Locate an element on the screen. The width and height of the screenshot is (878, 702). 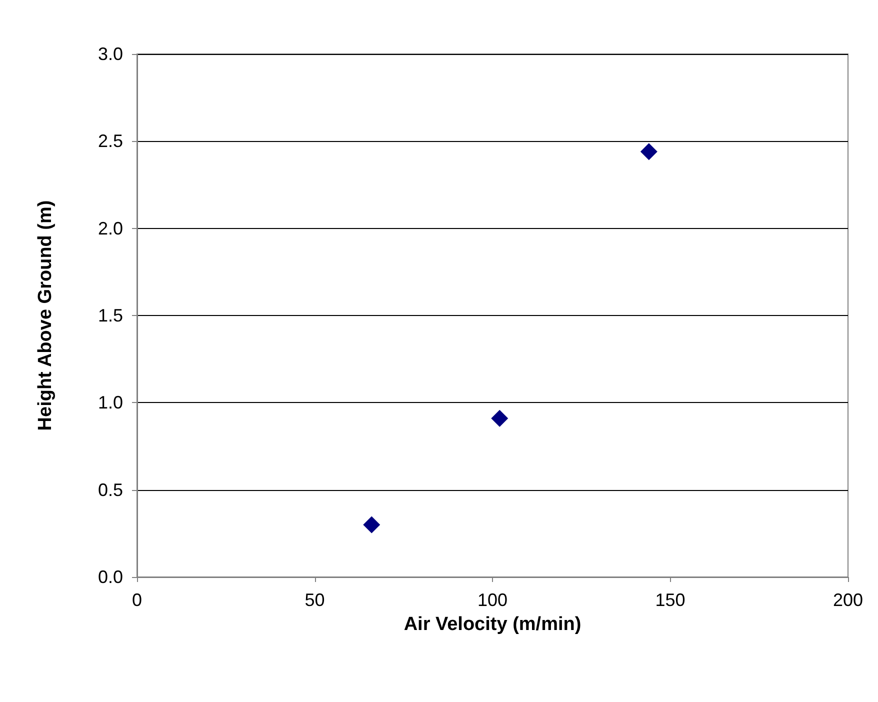
x-tick-label: 200 is located at coordinates (848, 600).